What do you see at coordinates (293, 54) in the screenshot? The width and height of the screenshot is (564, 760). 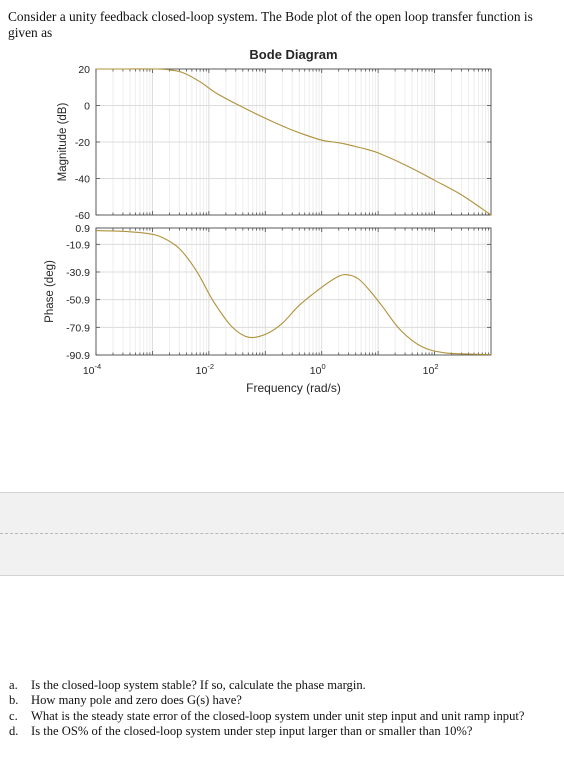 I see `chart-title: Bode Diagram` at bounding box center [293, 54].